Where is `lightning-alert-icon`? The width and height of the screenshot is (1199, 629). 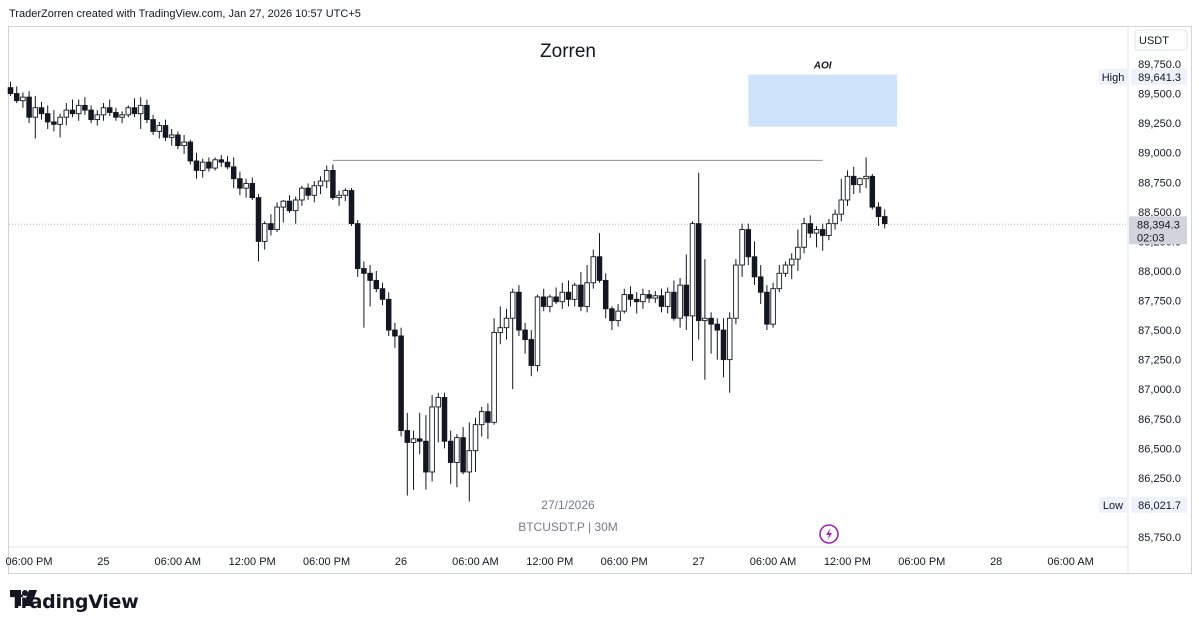 lightning-alert-icon is located at coordinates (829, 534).